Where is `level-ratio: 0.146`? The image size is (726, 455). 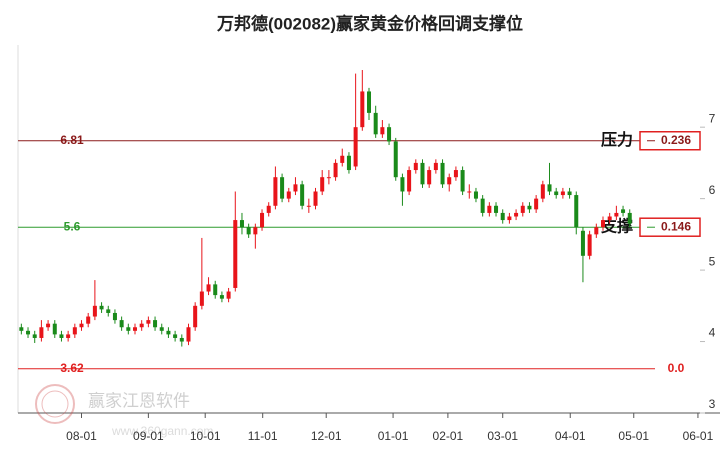
level-ratio: 0.146 is located at coordinates (676, 226).